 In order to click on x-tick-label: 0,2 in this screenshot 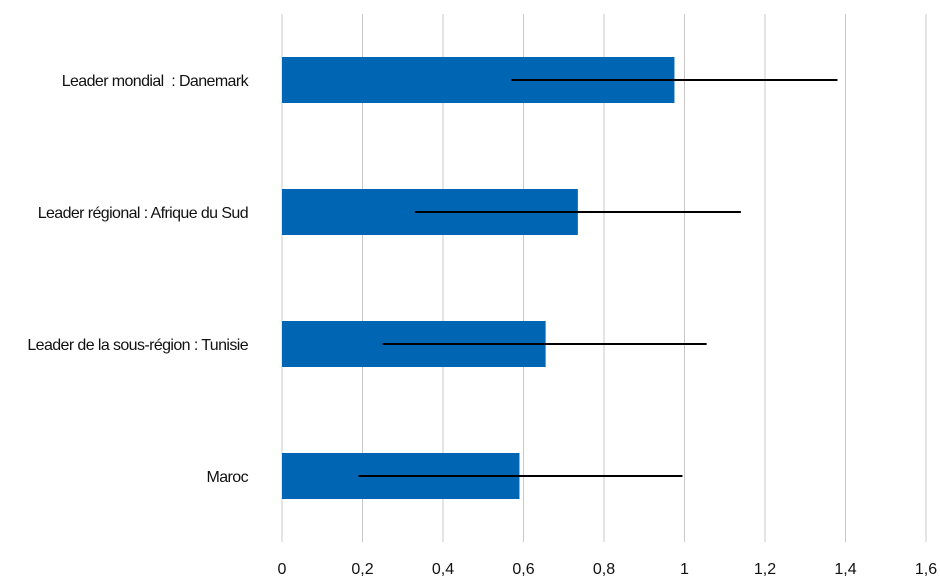, I will do `click(362, 569)`.